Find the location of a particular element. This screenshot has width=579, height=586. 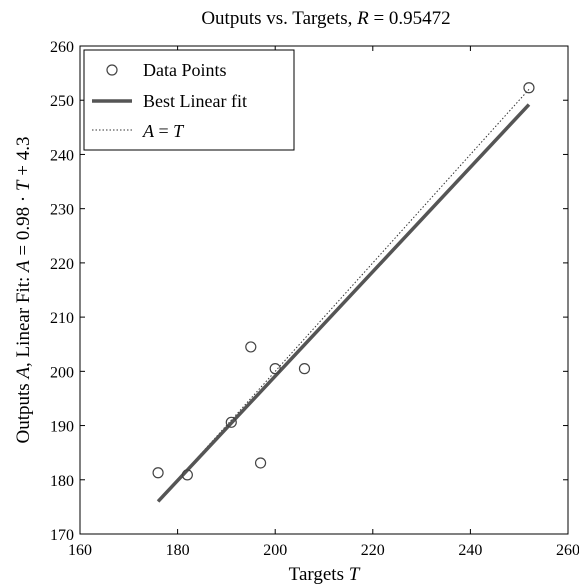

y-tick-label: 210 is located at coordinates (62, 318).